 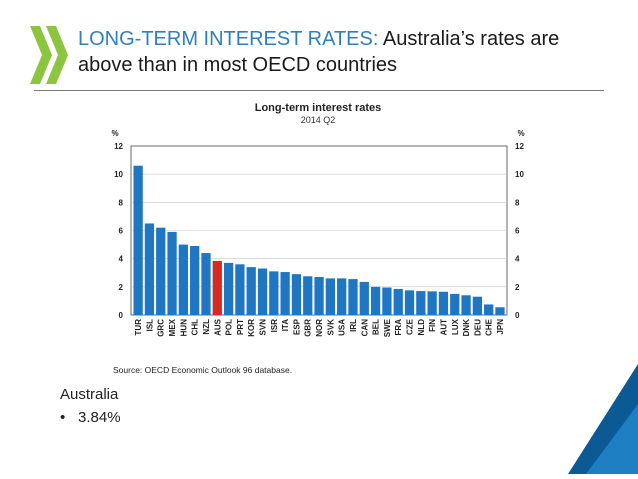 What do you see at coordinates (121, 259) in the screenshot?
I see `y-tick-left: 4` at bounding box center [121, 259].